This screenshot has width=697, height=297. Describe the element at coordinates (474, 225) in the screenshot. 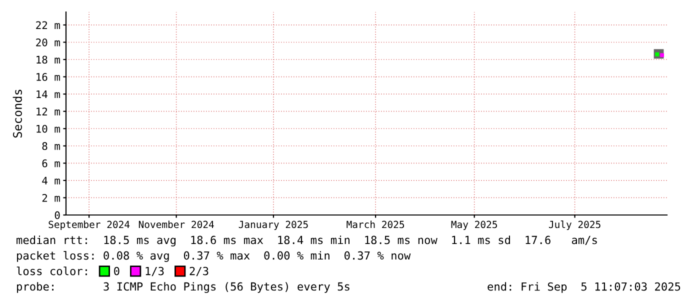

I see `x-tick-label: May 2025` at that location.